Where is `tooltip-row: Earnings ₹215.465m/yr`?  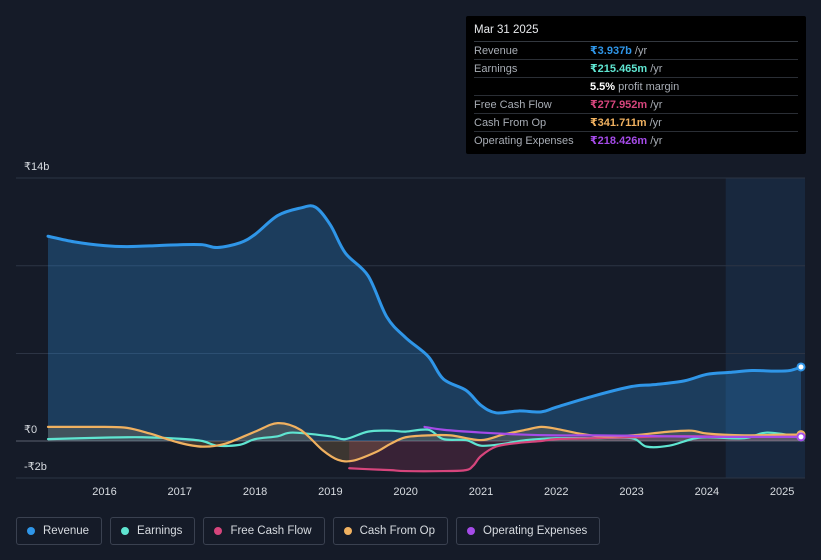
tooltip-row: Earnings ₹215.465m/yr is located at coordinates (636, 69).